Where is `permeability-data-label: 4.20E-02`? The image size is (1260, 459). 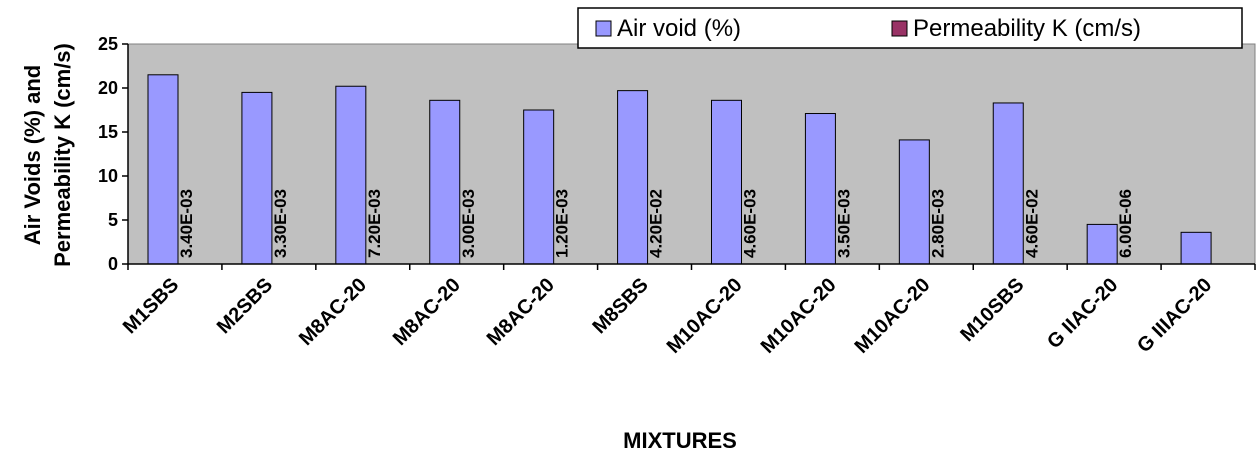 permeability-data-label: 4.20E-02 is located at coordinates (656, 223).